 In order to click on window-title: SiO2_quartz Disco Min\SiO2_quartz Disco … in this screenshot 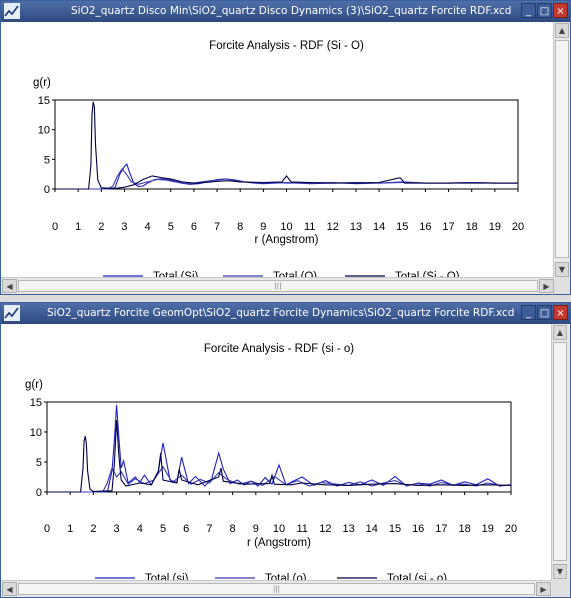, I will do `click(291, 11)`.